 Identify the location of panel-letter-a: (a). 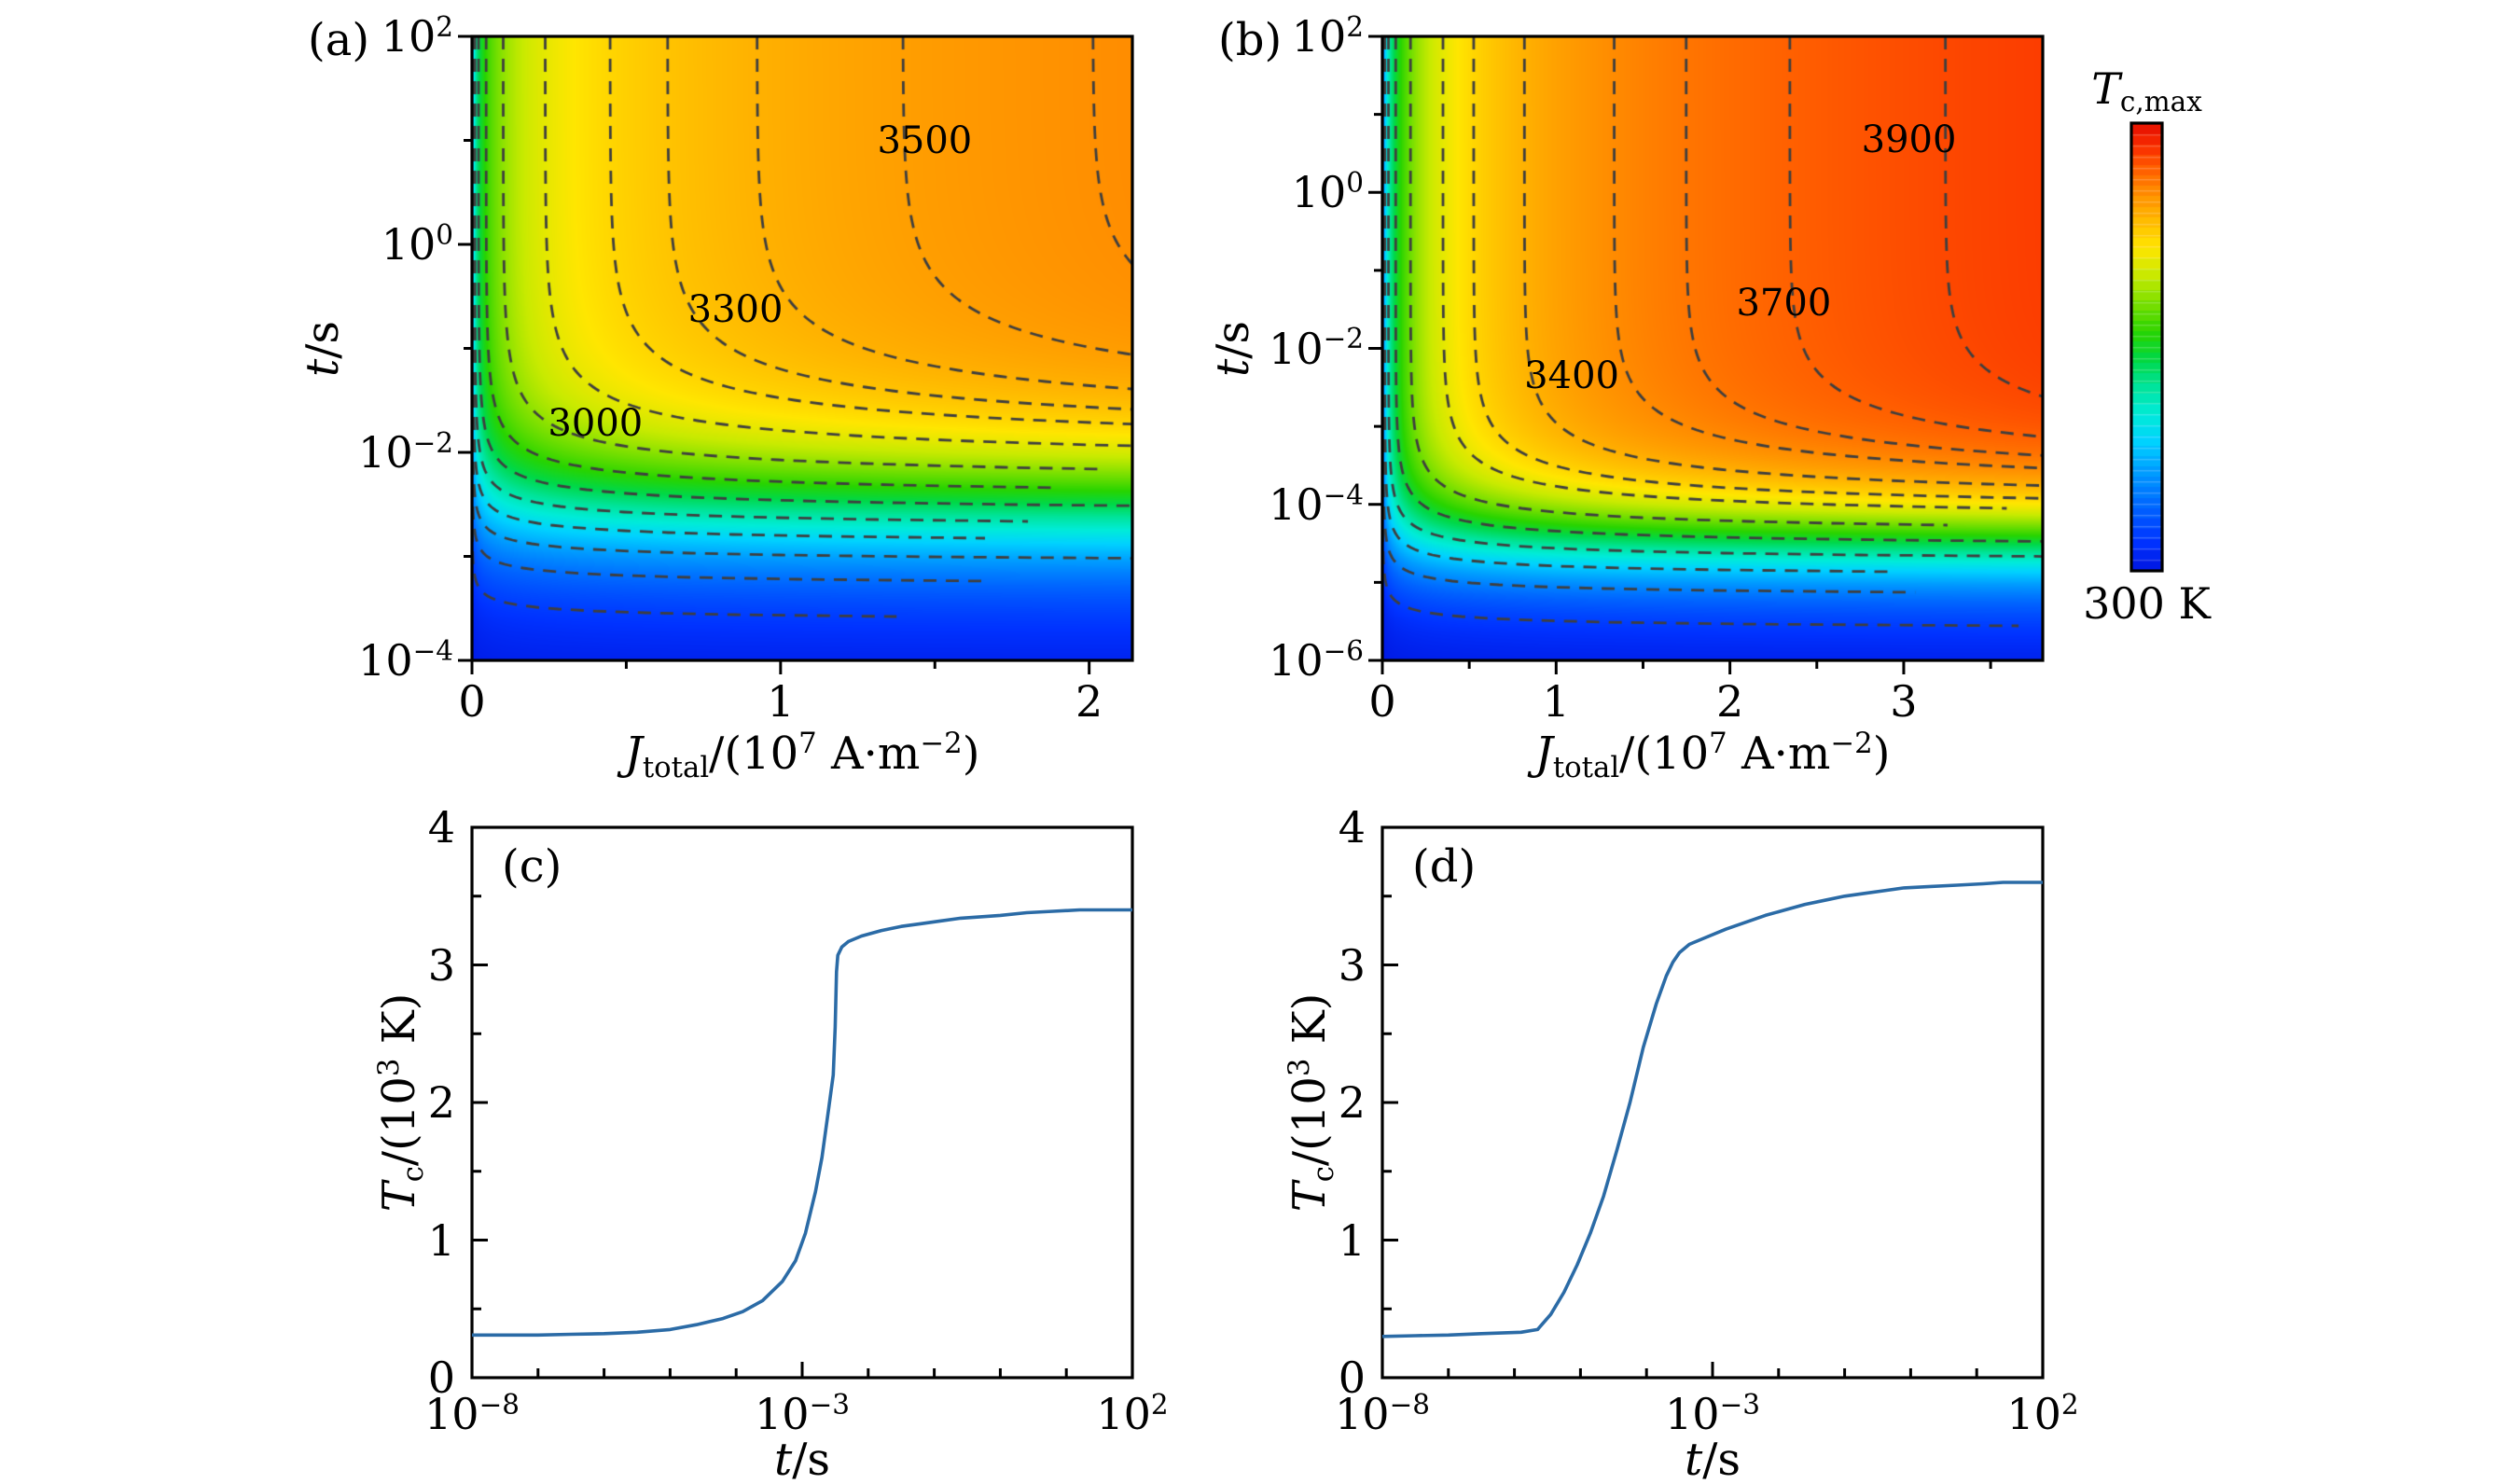
(339, 40).